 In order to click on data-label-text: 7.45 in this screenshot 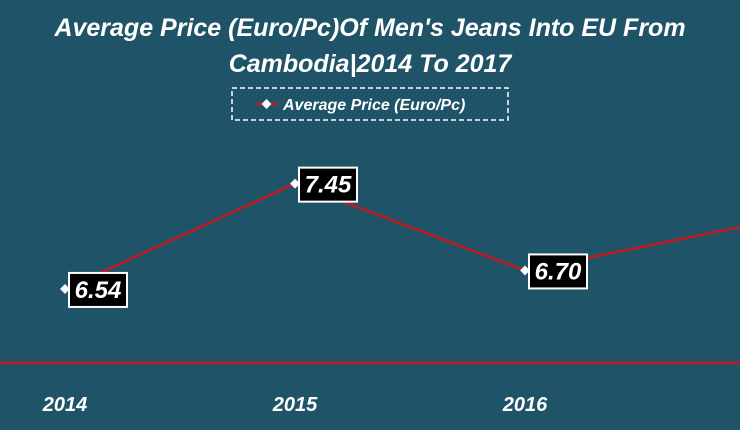, I will do `click(328, 185)`.